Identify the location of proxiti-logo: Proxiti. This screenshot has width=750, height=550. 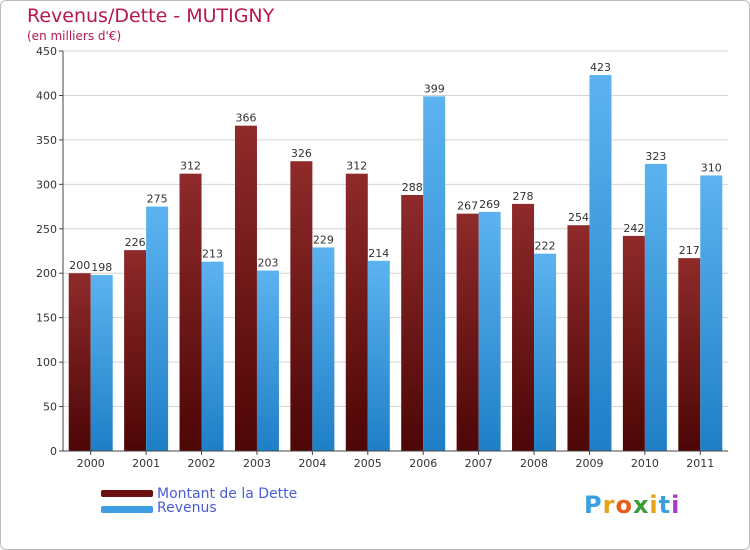
(632, 505).